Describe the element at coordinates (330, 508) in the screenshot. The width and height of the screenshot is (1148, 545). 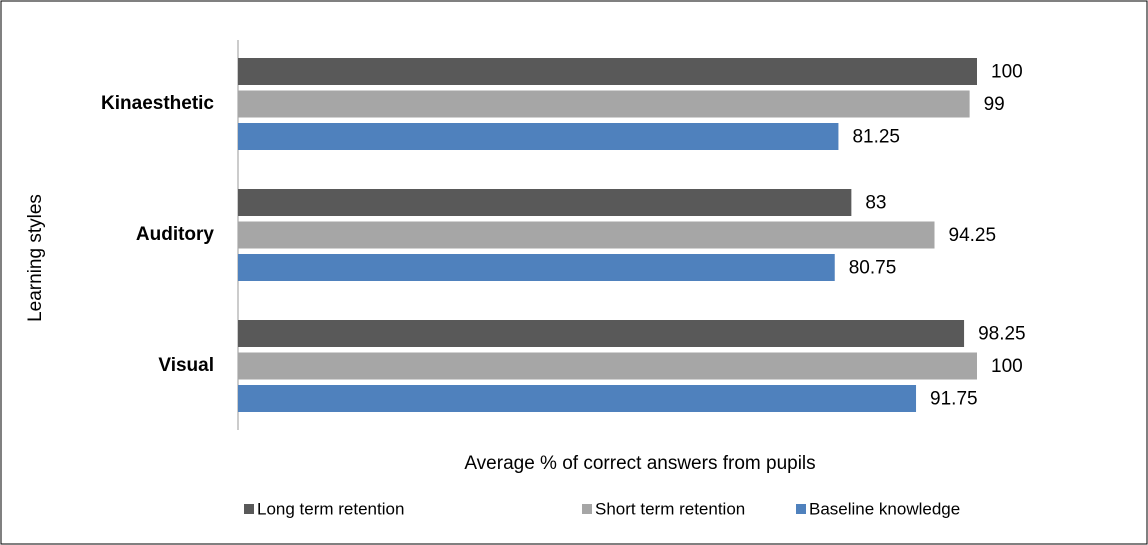
I see `legend-label: Long term retention` at that location.